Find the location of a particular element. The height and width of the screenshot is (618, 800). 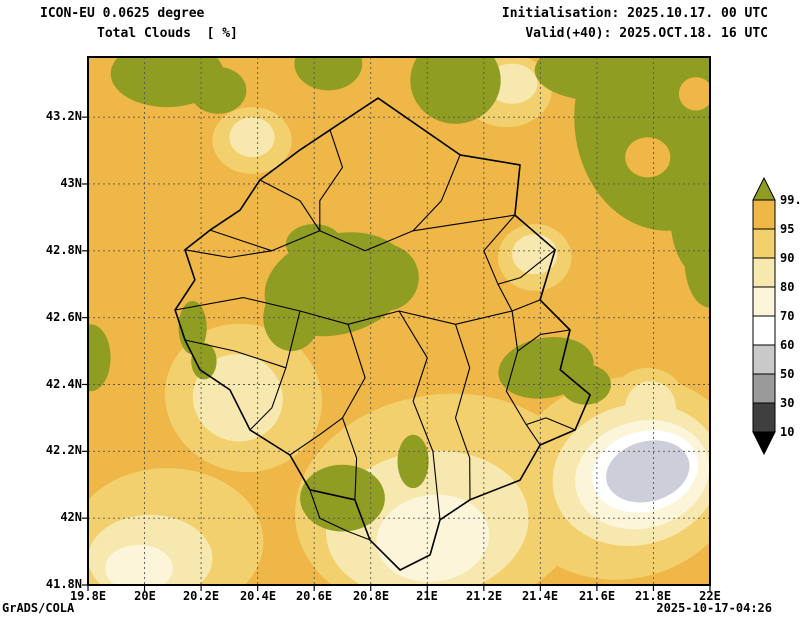

x-axis-label: 20E is located at coordinates (145, 596).